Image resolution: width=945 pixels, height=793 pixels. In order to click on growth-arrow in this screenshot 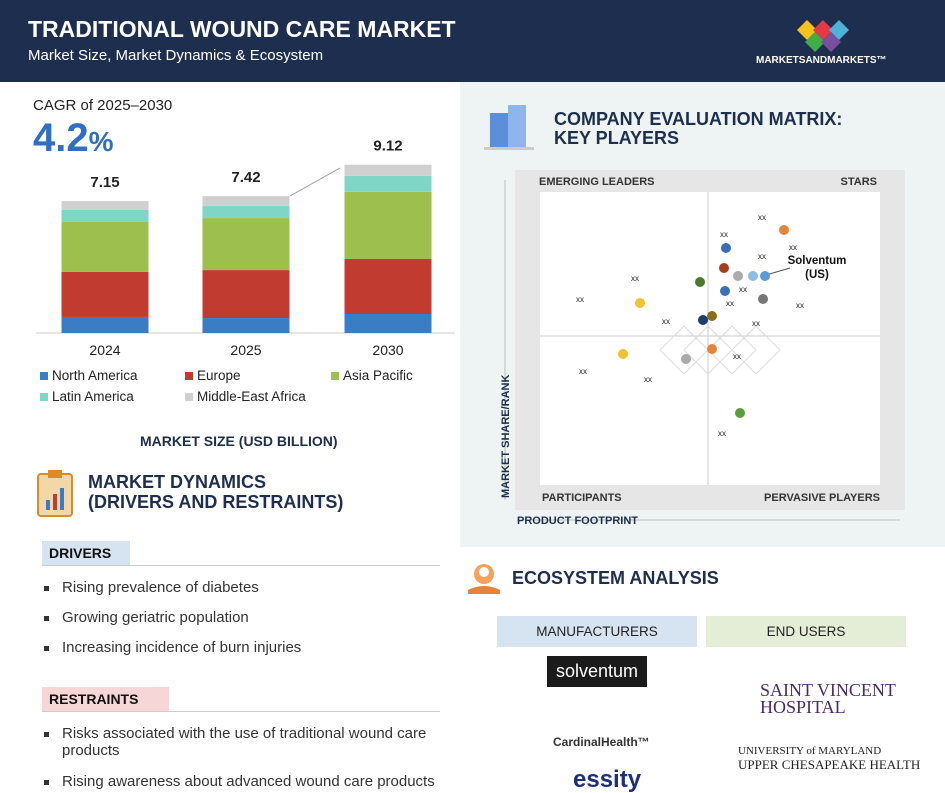, I will do `click(315, 182)`.